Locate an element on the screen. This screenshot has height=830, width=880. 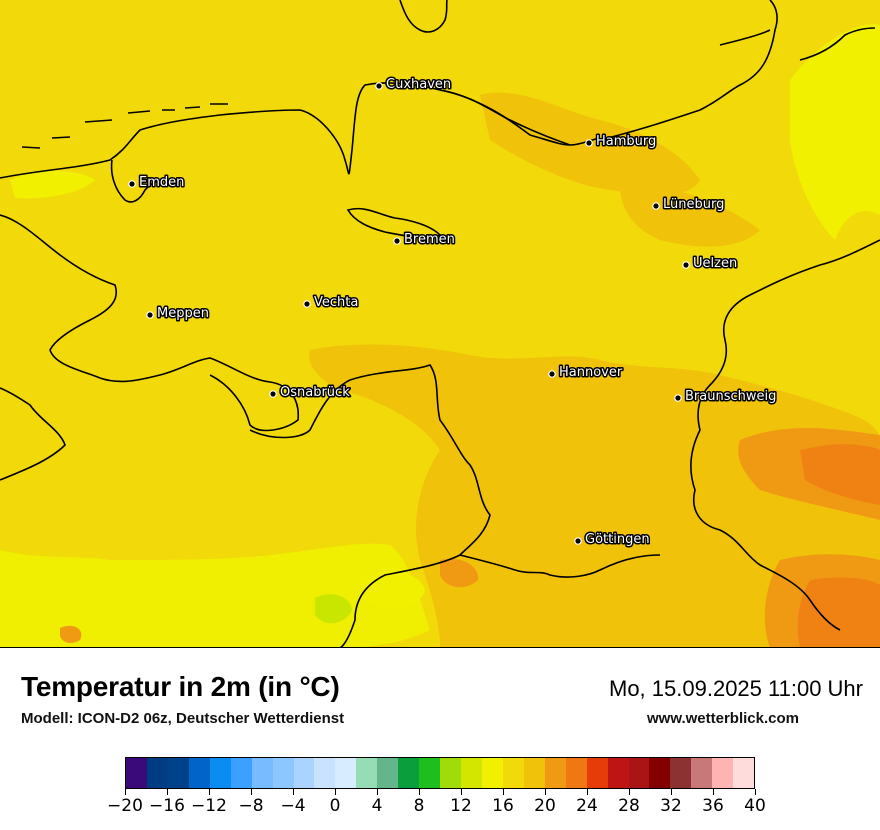
legend-tick-label: −4 is located at coordinates (293, 806).